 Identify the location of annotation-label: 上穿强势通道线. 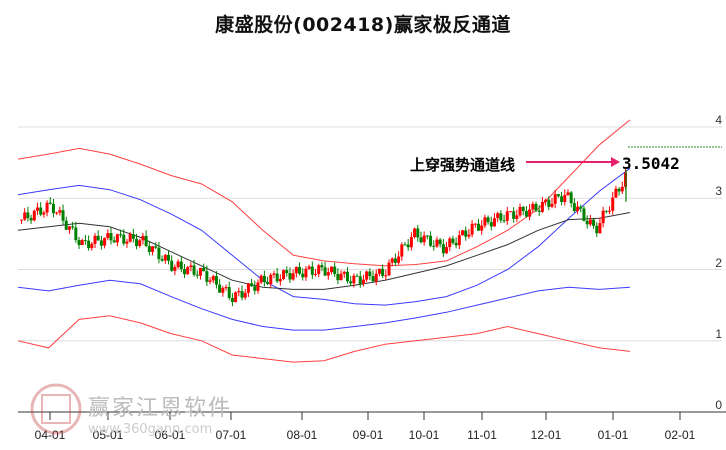
(463, 165).